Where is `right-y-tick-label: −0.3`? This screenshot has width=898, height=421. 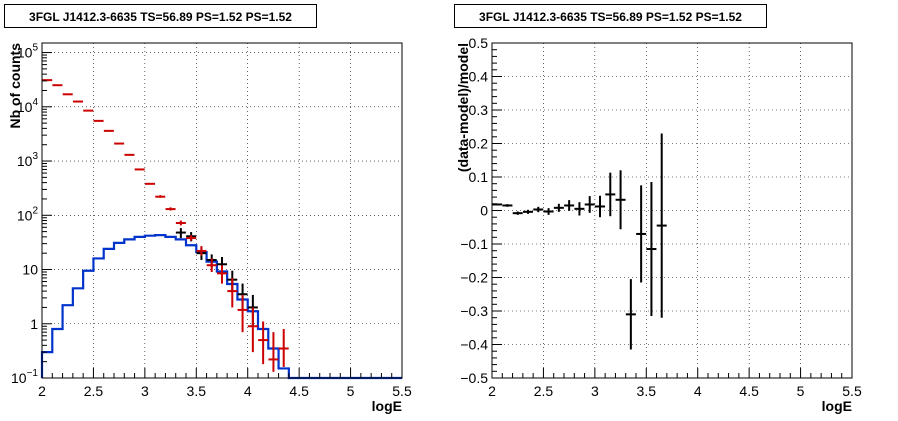 right-y-tick-label: −0.3 is located at coordinates (474, 311).